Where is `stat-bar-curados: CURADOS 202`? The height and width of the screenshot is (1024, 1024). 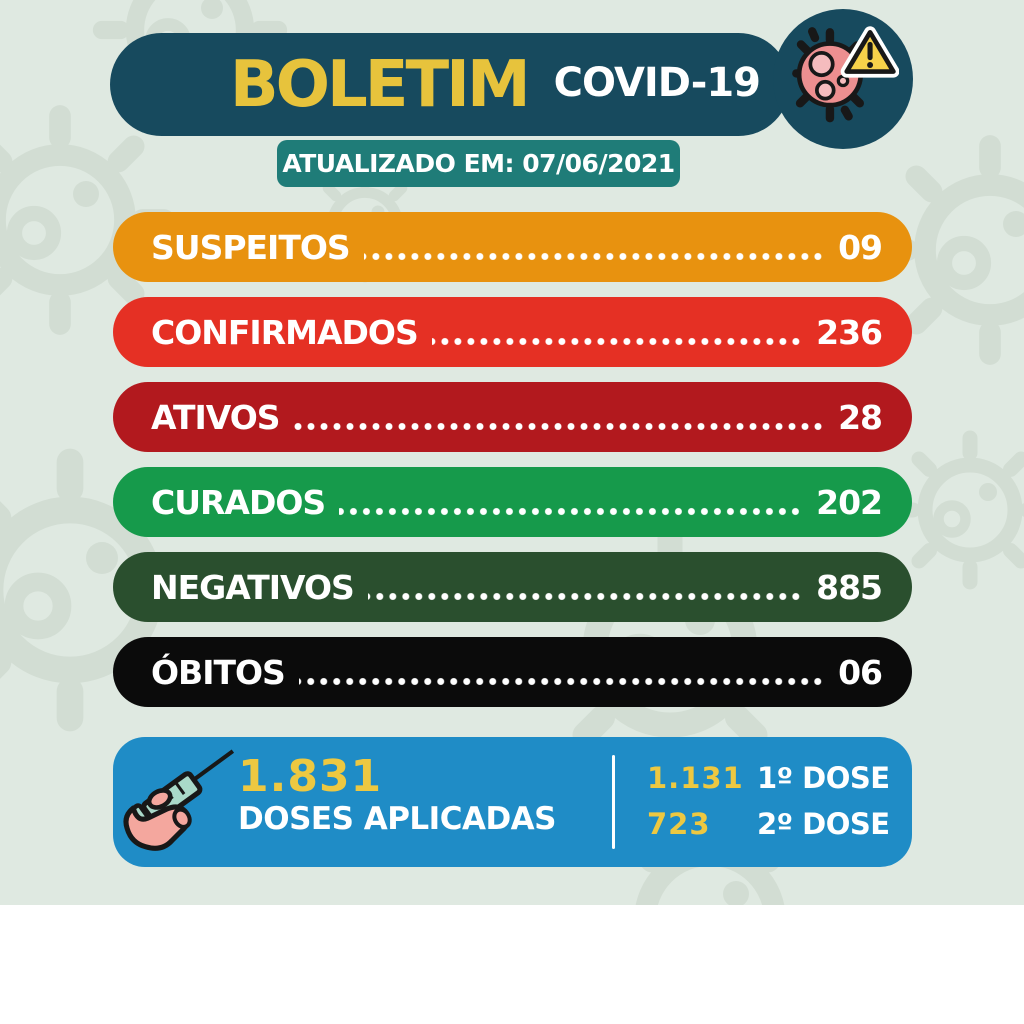 stat-bar-curados: CURADOS 202 is located at coordinates (512, 502).